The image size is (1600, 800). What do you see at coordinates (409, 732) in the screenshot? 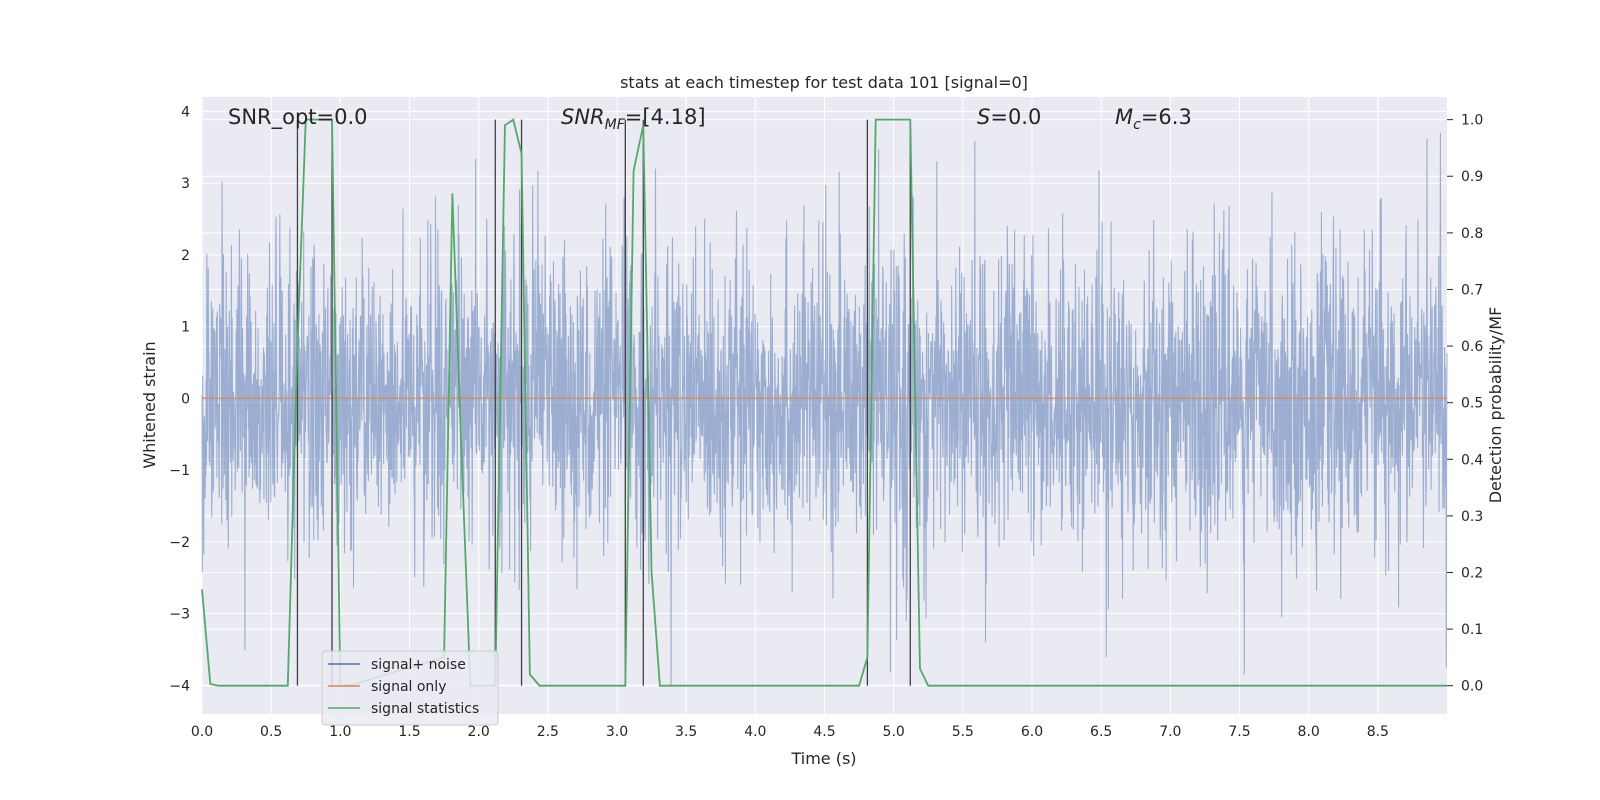
I see `x-tick-label: 1.5` at bounding box center [409, 732].